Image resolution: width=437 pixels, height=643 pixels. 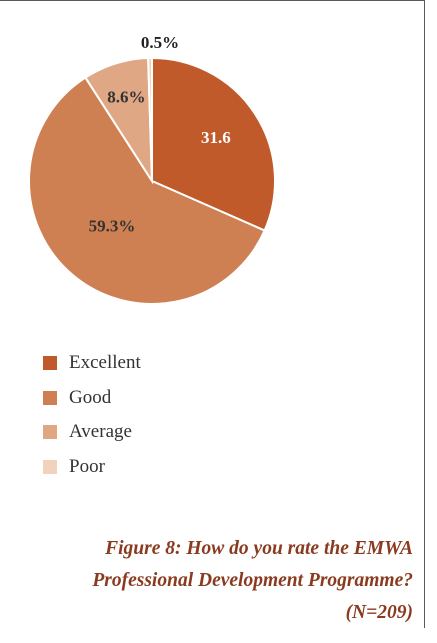 I want to click on legend-item-good: Good, so click(x=92, y=398).